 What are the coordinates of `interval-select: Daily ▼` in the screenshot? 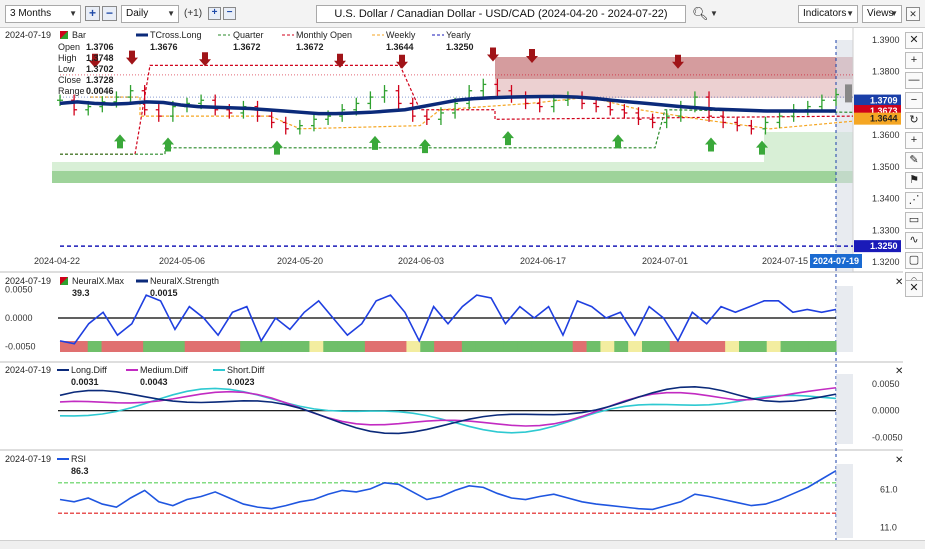 It's located at (150, 14).